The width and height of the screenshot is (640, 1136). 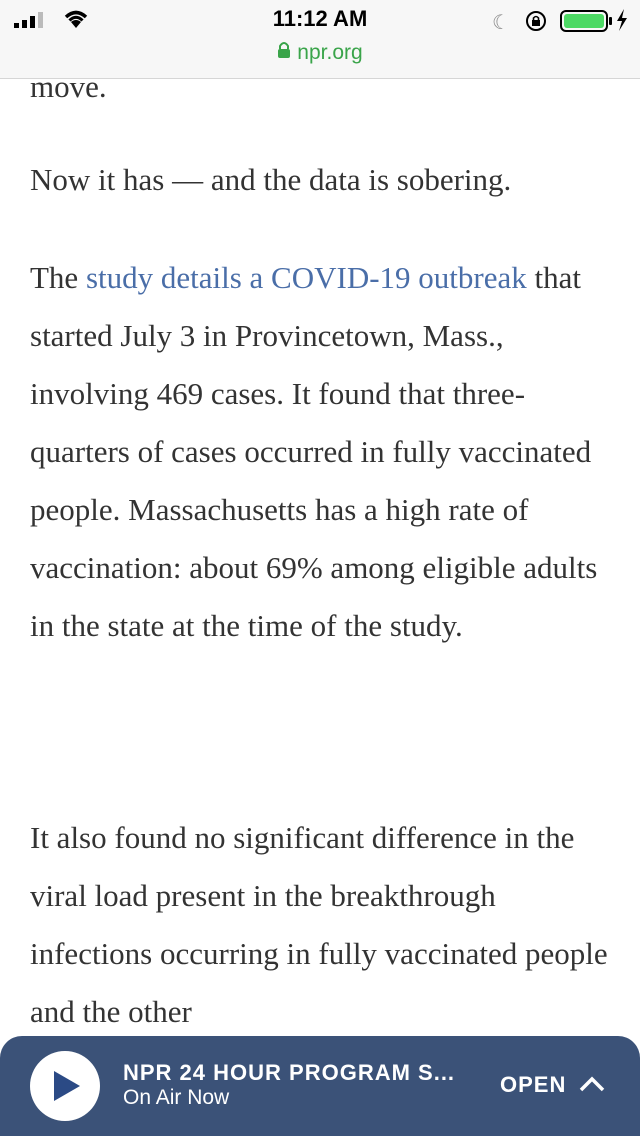 What do you see at coordinates (76, 21) in the screenshot?
I see `wifi-icon` at bounding box center [76, 21].